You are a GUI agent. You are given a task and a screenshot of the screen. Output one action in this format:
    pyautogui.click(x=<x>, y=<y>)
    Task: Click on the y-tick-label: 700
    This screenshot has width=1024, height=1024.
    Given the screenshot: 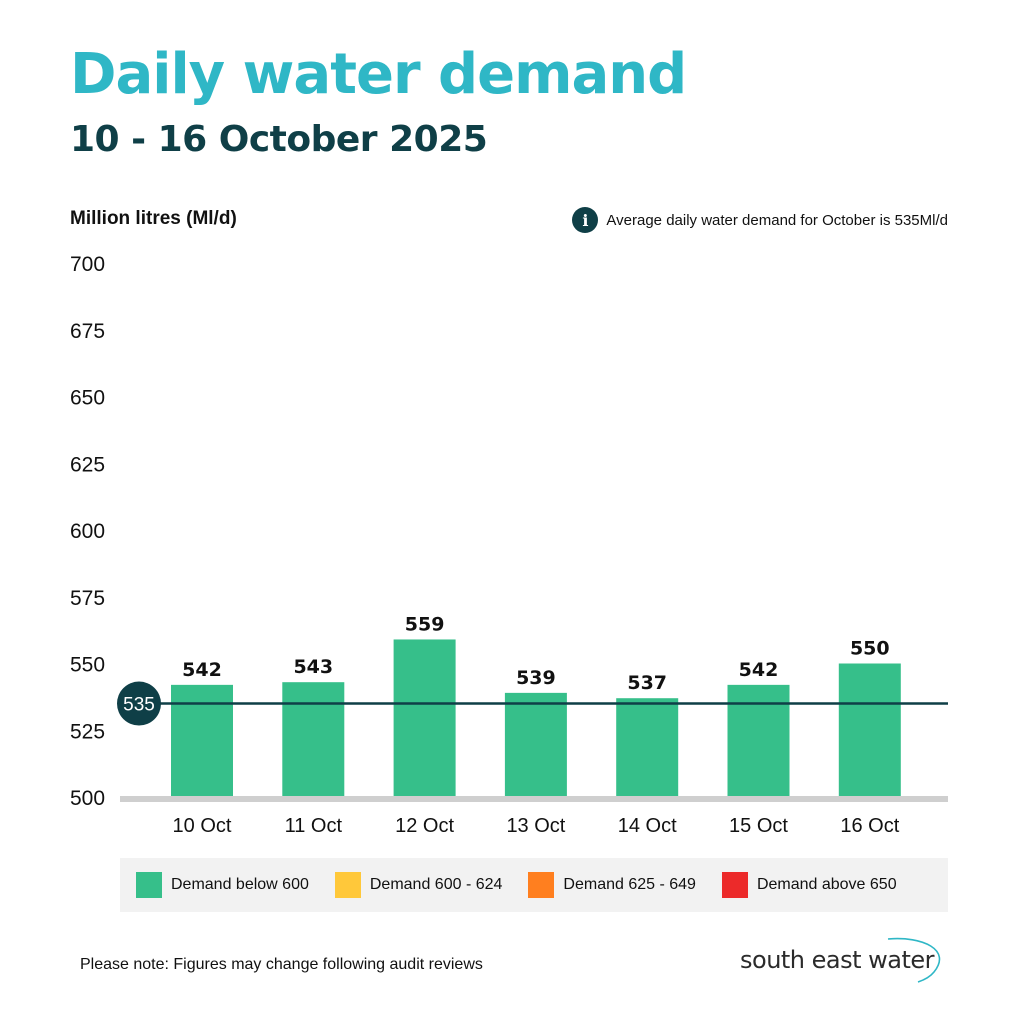 What is the action you would take?
    pyautogui.click(x=87, y=264)
    